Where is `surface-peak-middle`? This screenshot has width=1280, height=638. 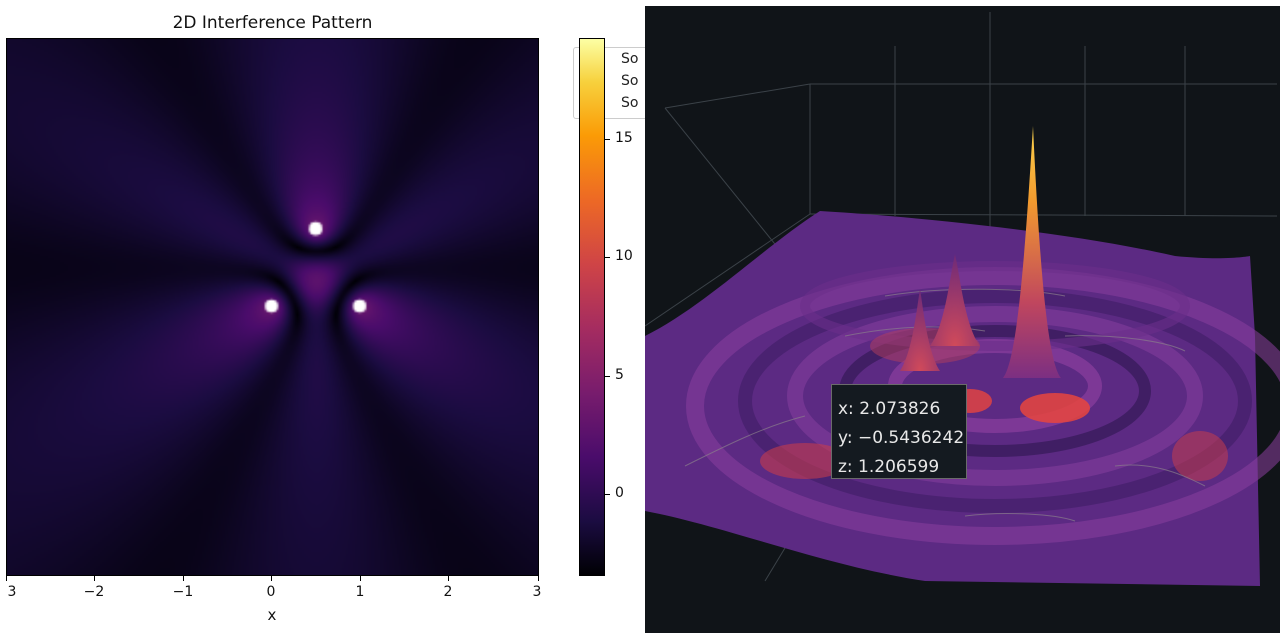 surface-peak-middle is located at coordinates (955, 300).